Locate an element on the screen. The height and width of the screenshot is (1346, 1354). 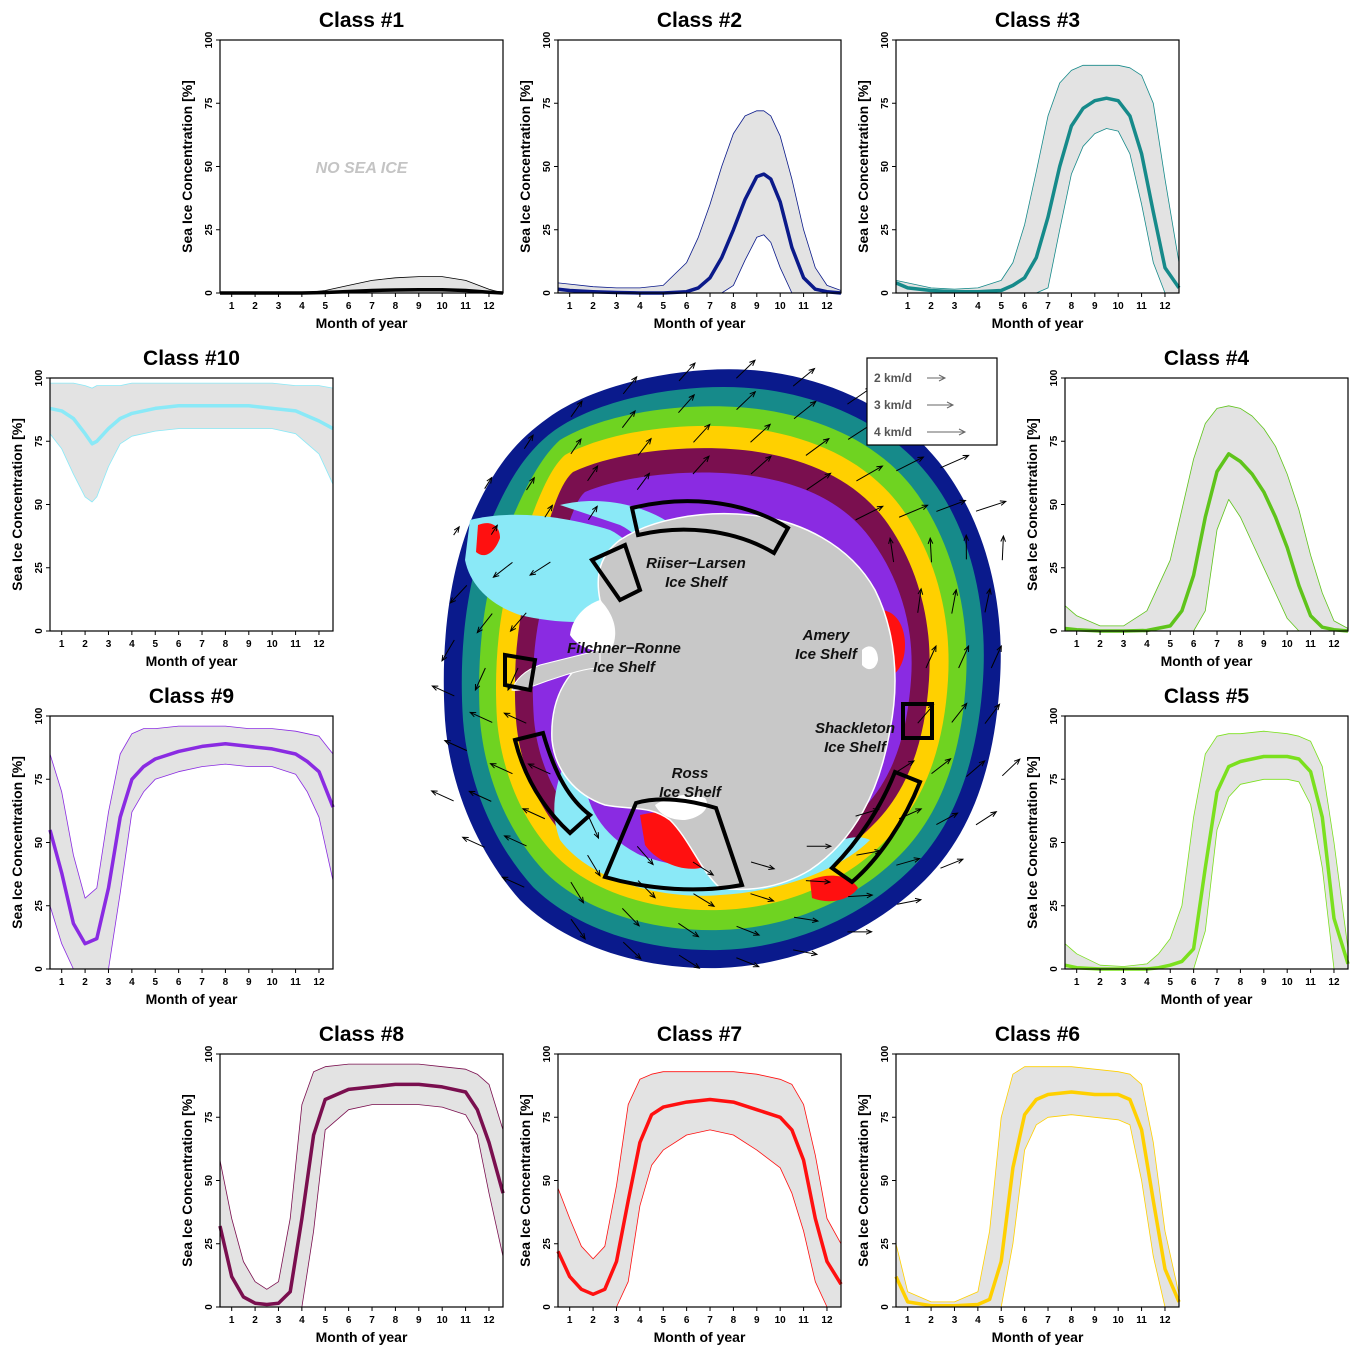
x-axis-label: Month of year is located at coordinates (362, 323).